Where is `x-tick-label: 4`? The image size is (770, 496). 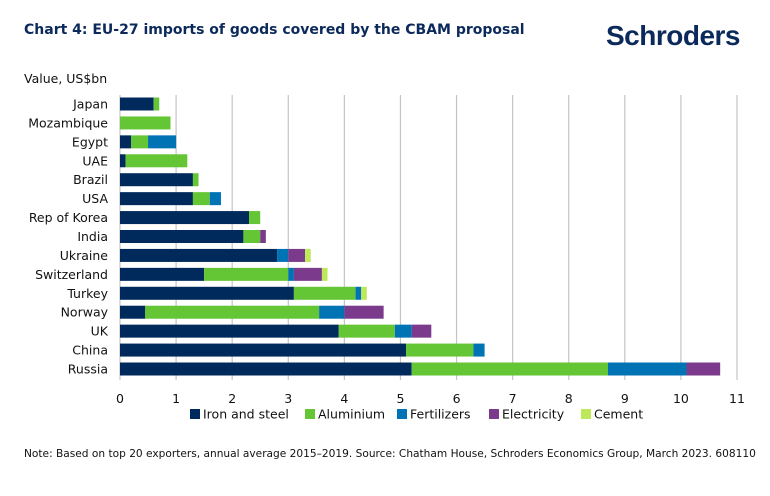 x-tick-label: 4 is located at coordinates (344, 398).